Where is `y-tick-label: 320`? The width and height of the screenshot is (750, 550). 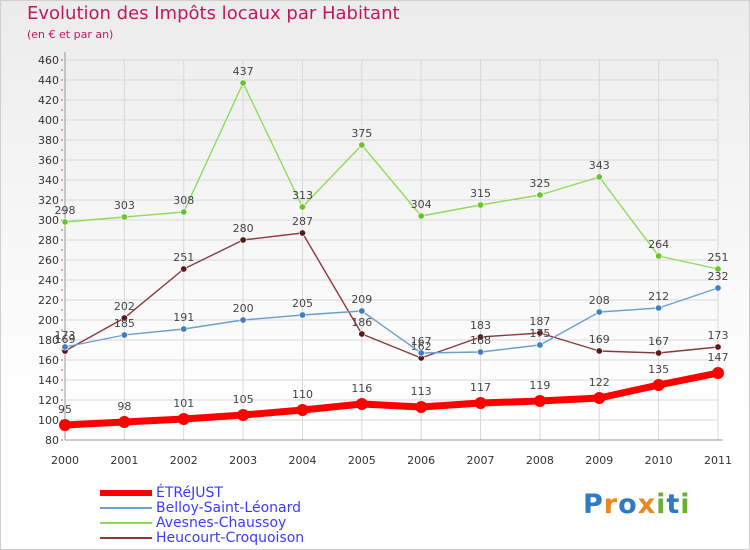
y-tick-label: 320 is located at coordinates (48, 200).